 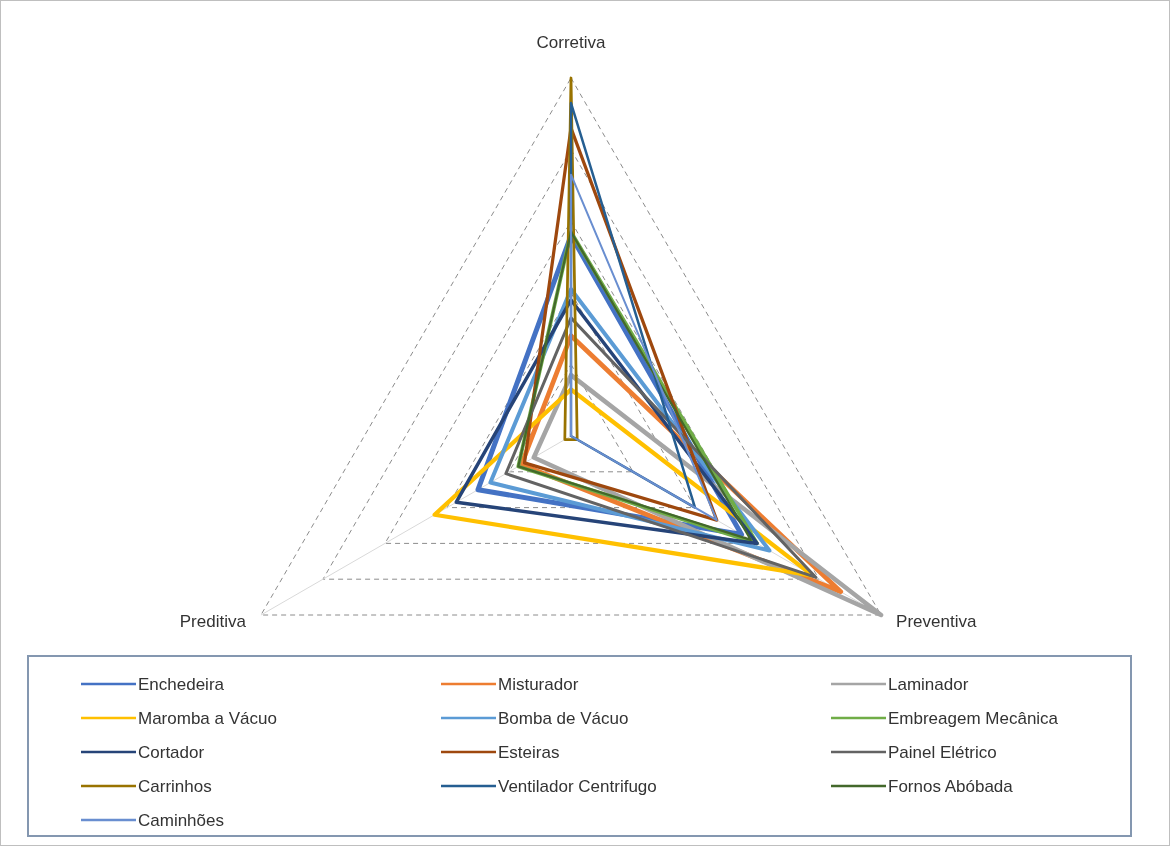 I want to click on spoke-label: Preventiva, so click(x=936, y=621).